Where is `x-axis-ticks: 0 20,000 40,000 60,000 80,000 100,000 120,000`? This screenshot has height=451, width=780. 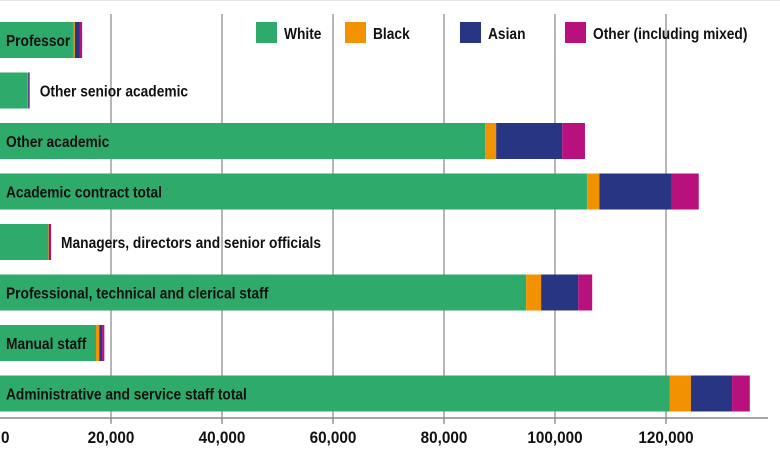
x-axis-ticks: 0 20,000 40,000 60,000 80,000 100,000 120,000 is located at coordinates (347, 432).